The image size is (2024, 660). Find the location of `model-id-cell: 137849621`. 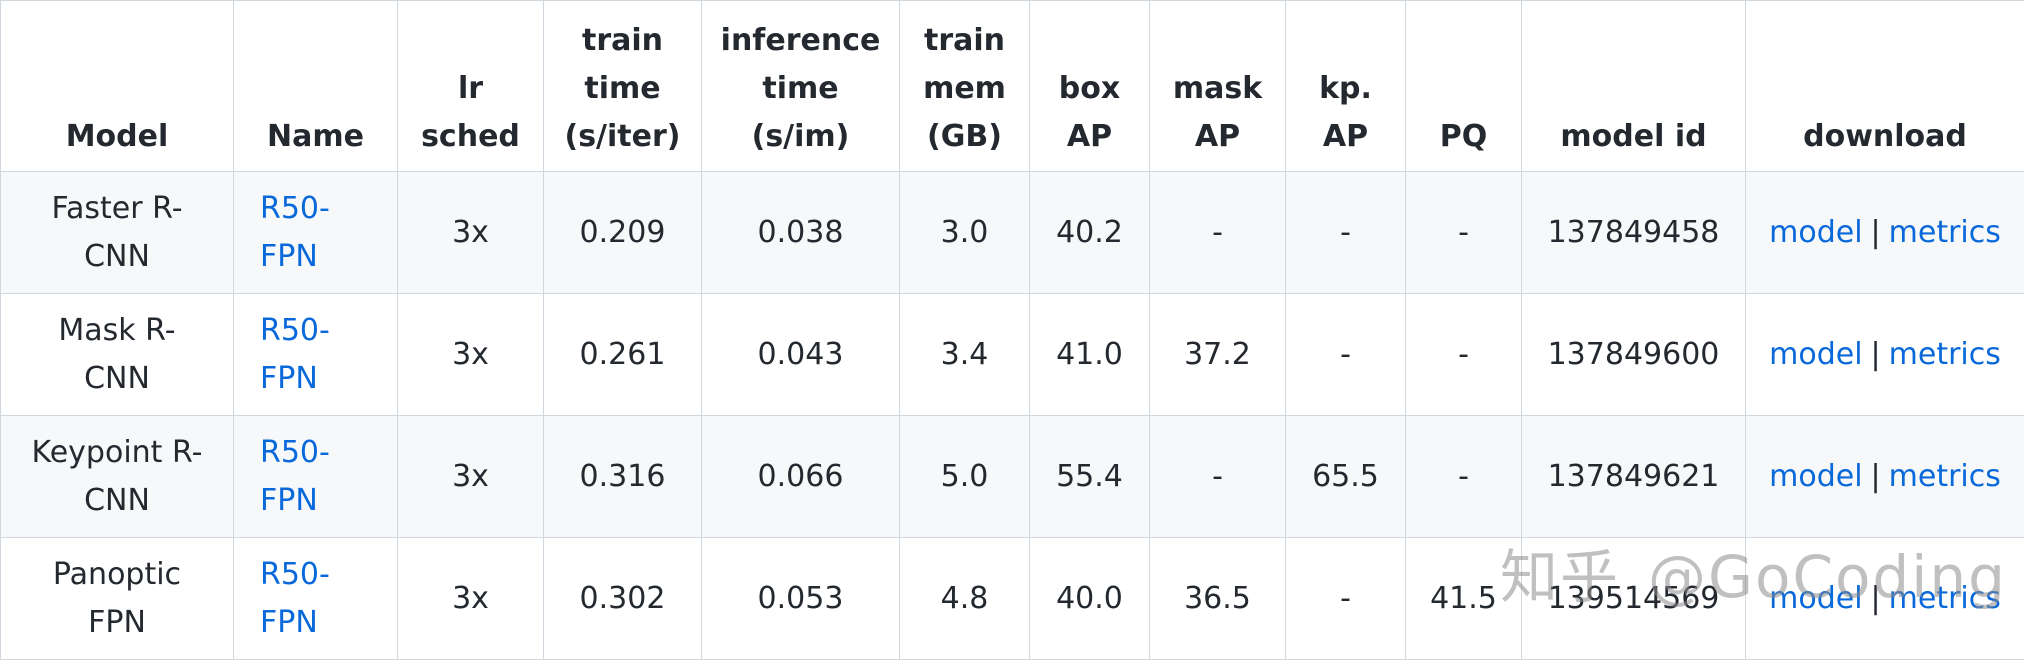

model-id-cell: 137849621 is located at coordinates (1633, 476).